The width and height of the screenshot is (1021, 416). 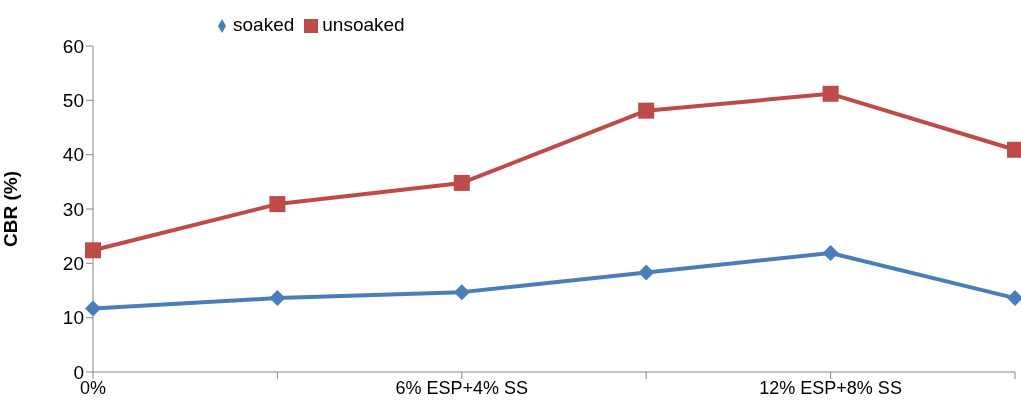 What do you see at coordinates (73, 264) in the screenshot?
I see `y-tick-label: 20` at bounding box center [73, 264].